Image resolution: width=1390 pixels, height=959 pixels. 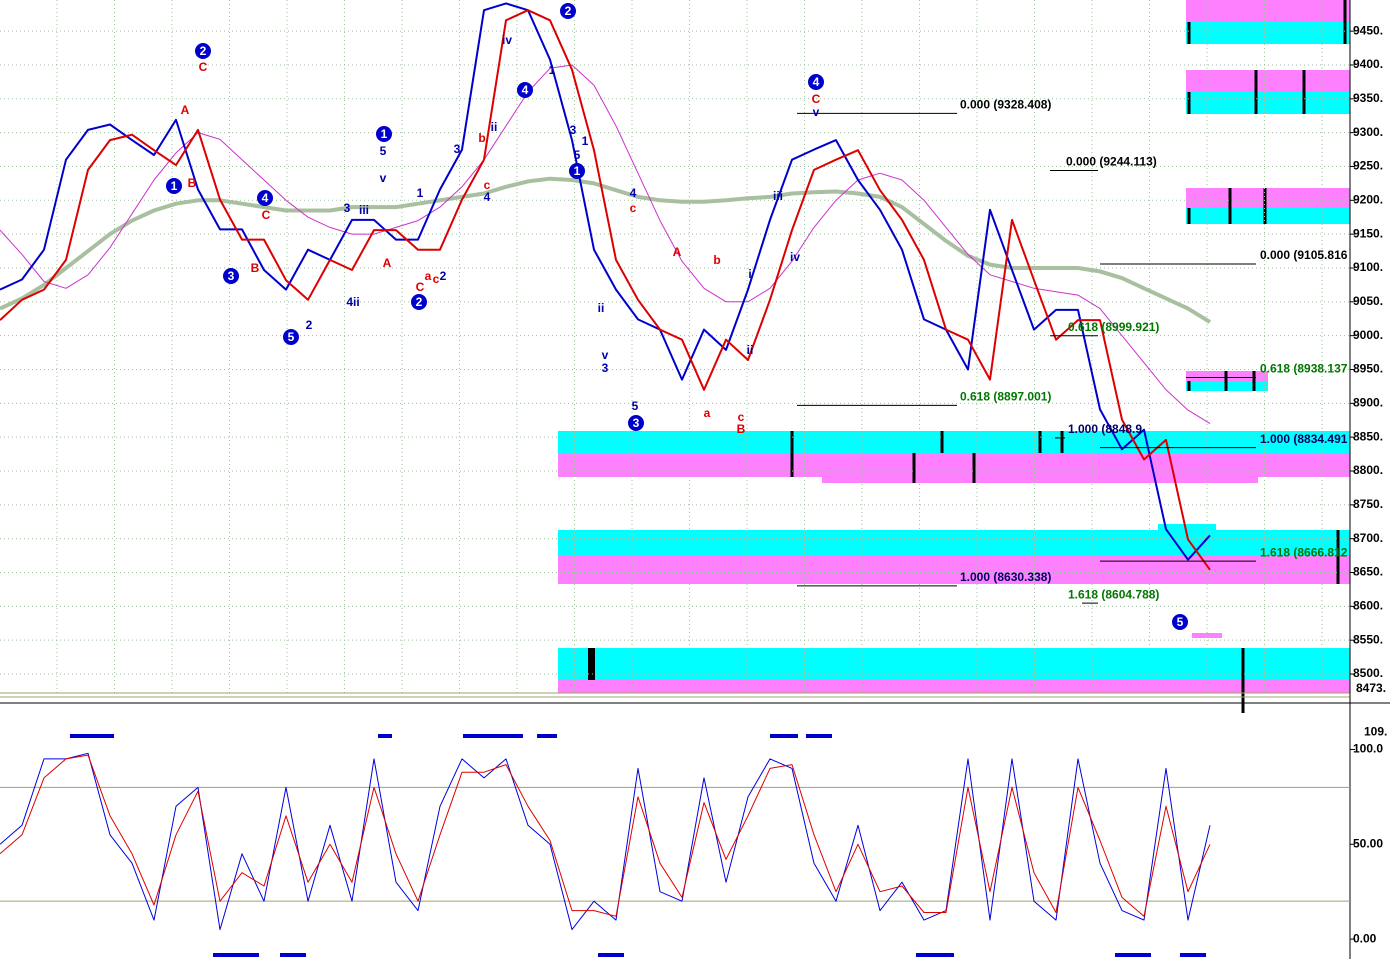 What do you see at coordinates (1368, 267) in the screenshot?
I see `y-tick-label: 9100.` at bounding box center [1368, 267].